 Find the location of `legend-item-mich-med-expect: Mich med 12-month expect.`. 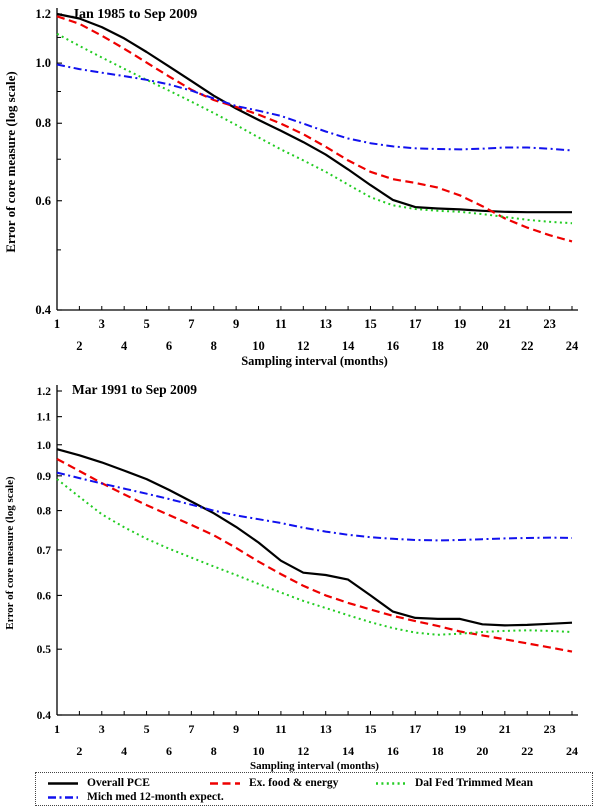

legend-item-mich-med-expect: Mich med 12-month expect. is located at coordinates (135, 797).